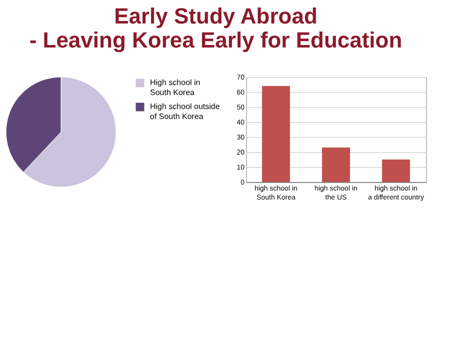 The image size is (474, 355). What do you see at coordinates (215, 28) in the screenshot?
I see `chart-title: Early Study Abroad - Leaving Korea Early for Education` at bounding box center [215, 28].